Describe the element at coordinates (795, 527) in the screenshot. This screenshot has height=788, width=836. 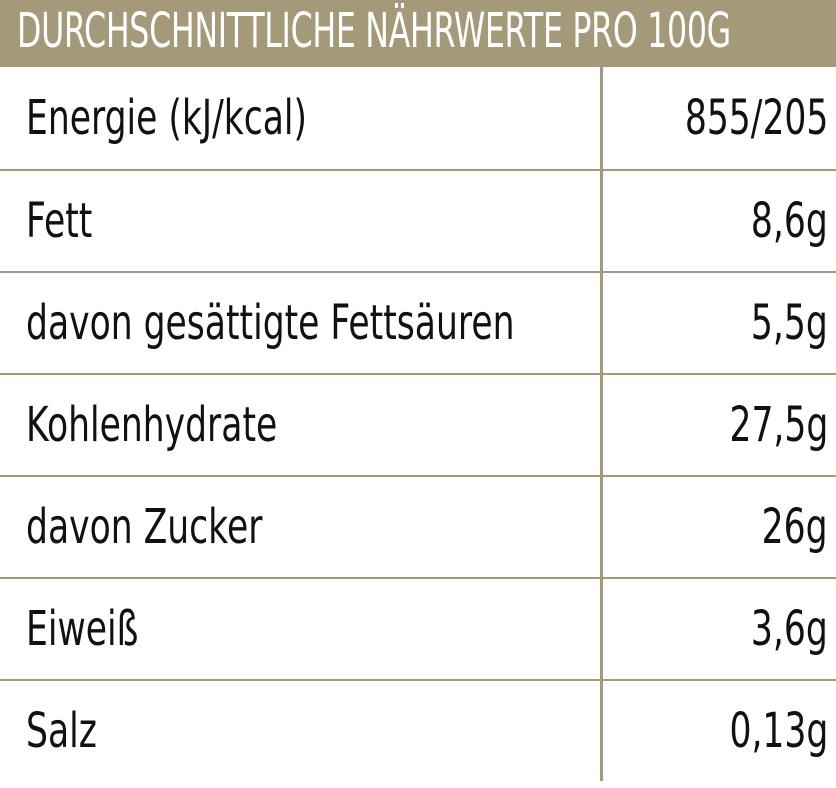
I see `row-value: 26g` at that location.